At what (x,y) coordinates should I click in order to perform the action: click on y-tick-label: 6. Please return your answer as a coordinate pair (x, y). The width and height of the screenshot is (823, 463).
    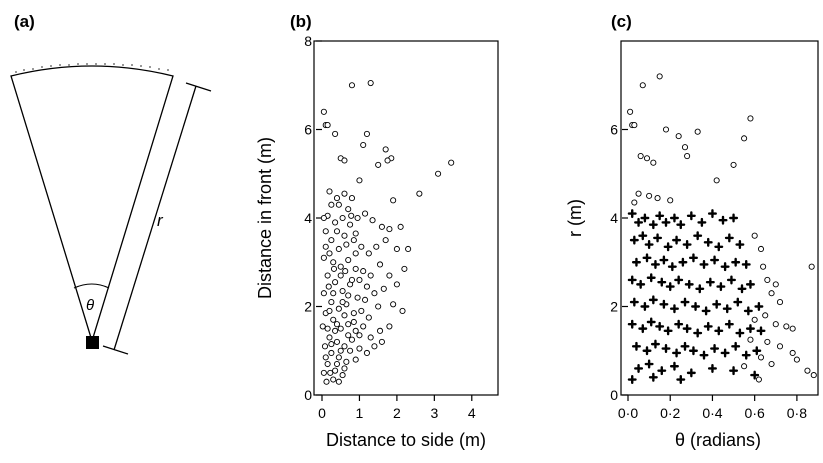
    Looking at the image, I should click on (308, 130).